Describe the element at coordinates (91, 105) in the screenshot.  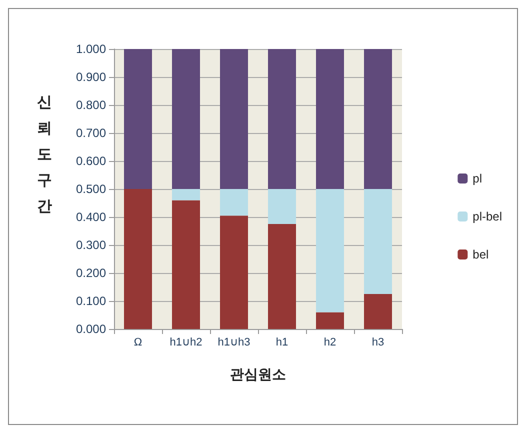
I see `y-tick-label: 0.800` at that location.